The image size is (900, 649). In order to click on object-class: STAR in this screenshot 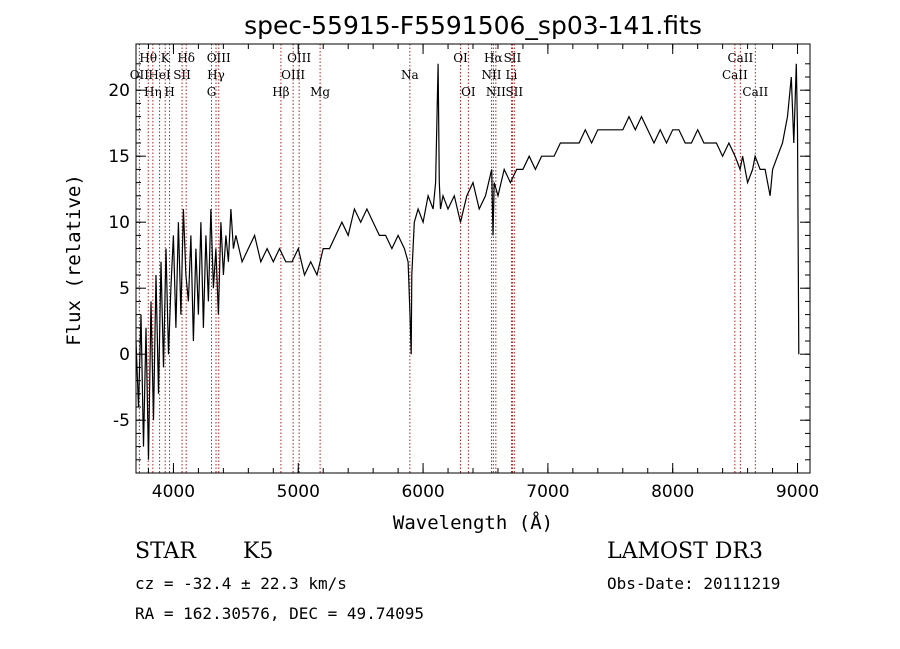, I will do `click(166, 551)`.